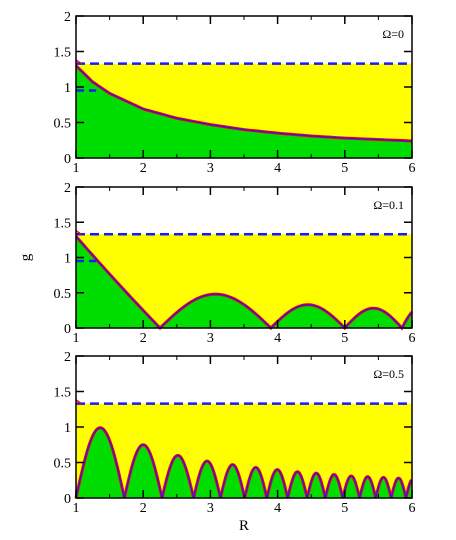 This screenshot has height=540, width=456. Describe the element at coordinates (393, 34) in the screenshot. I see `panel-label: Ω=0` at that location.